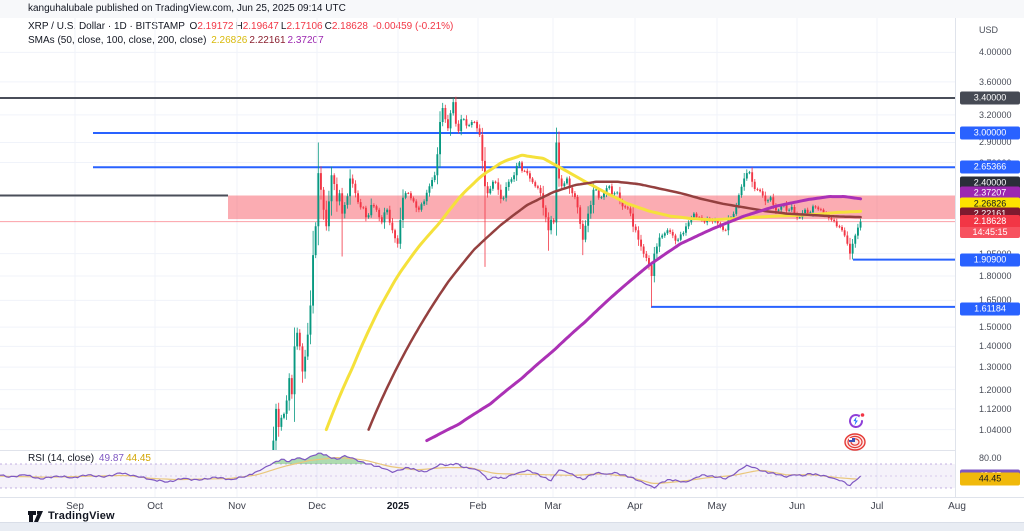 This screenshot has width=1024, height=531. I want to click on rsi-values: 49.87 44.45, so click(124, 458).